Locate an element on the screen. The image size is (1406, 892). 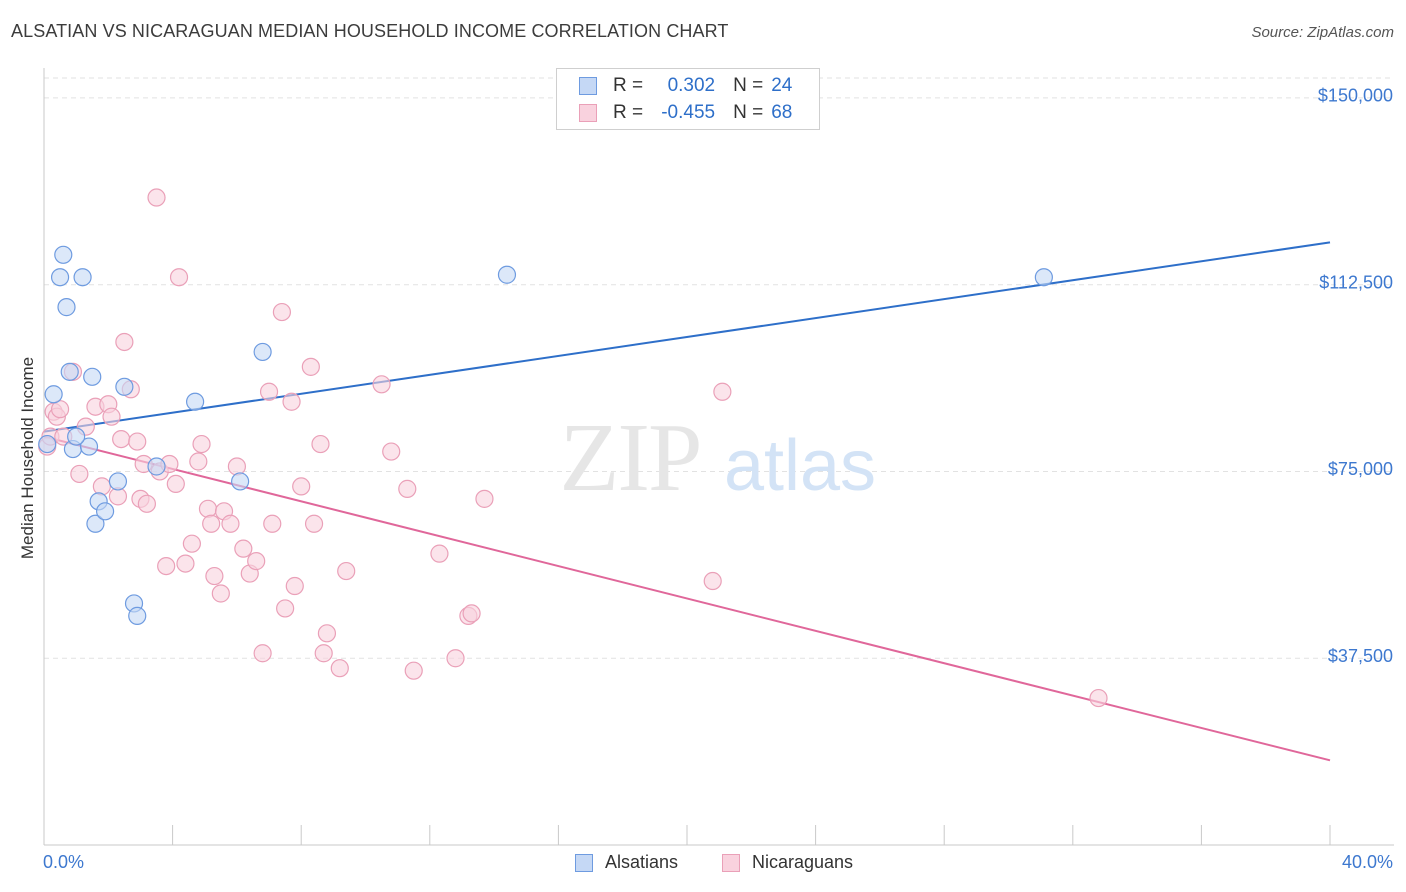
bottom-nicaraguan-label: Nicaraguans is located at coordinates (803, 862).